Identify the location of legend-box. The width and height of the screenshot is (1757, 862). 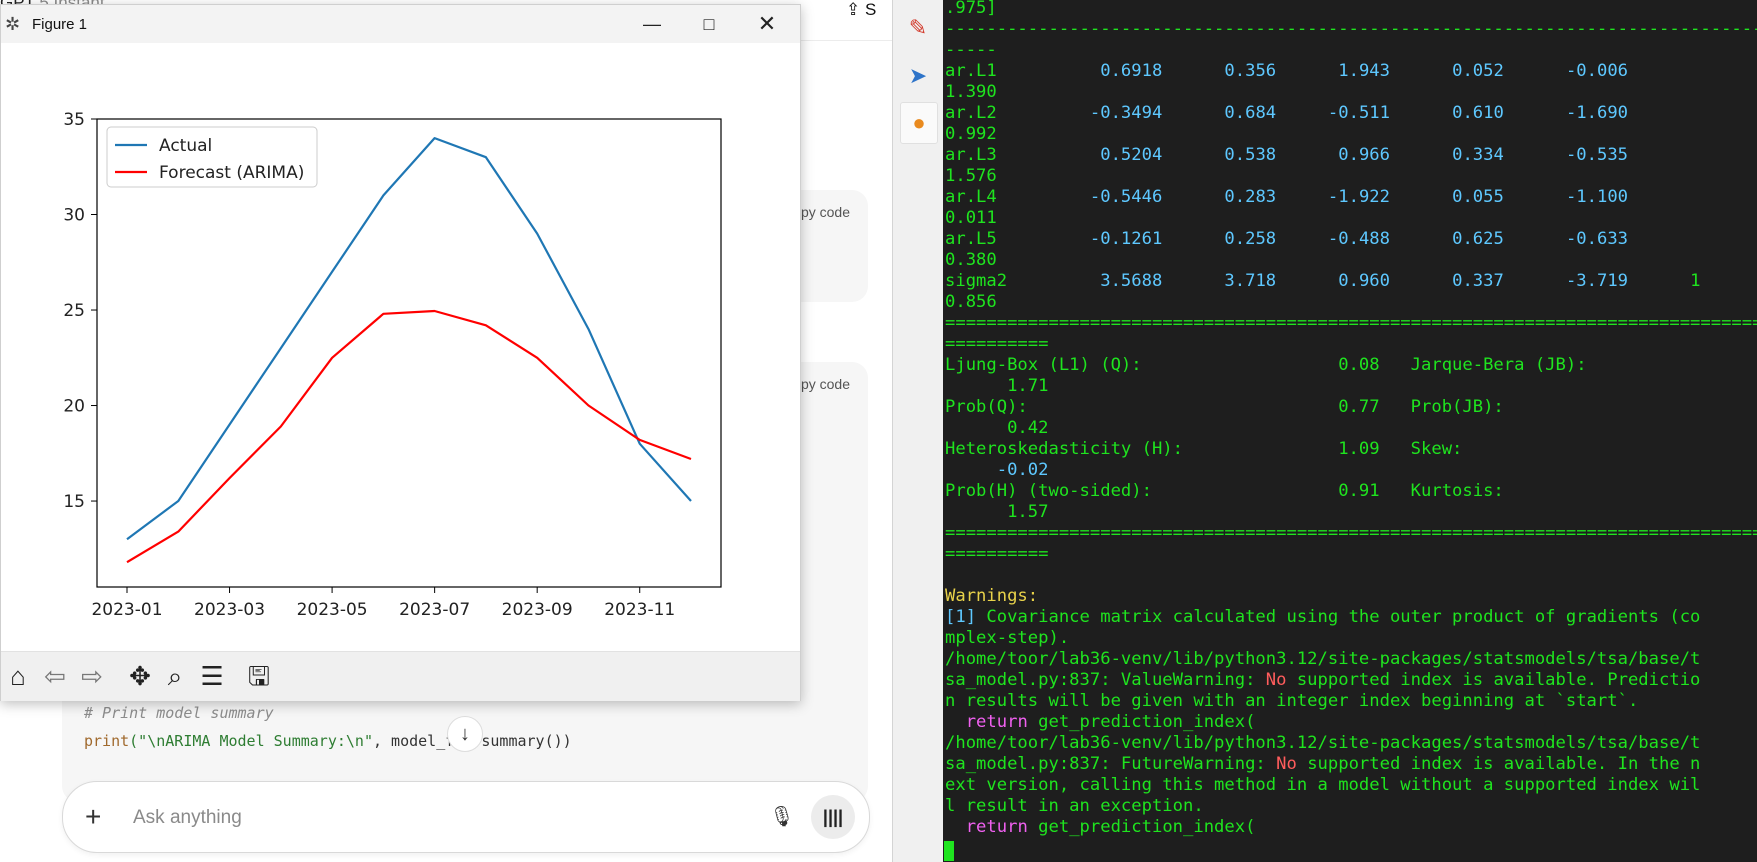
(212, 157).